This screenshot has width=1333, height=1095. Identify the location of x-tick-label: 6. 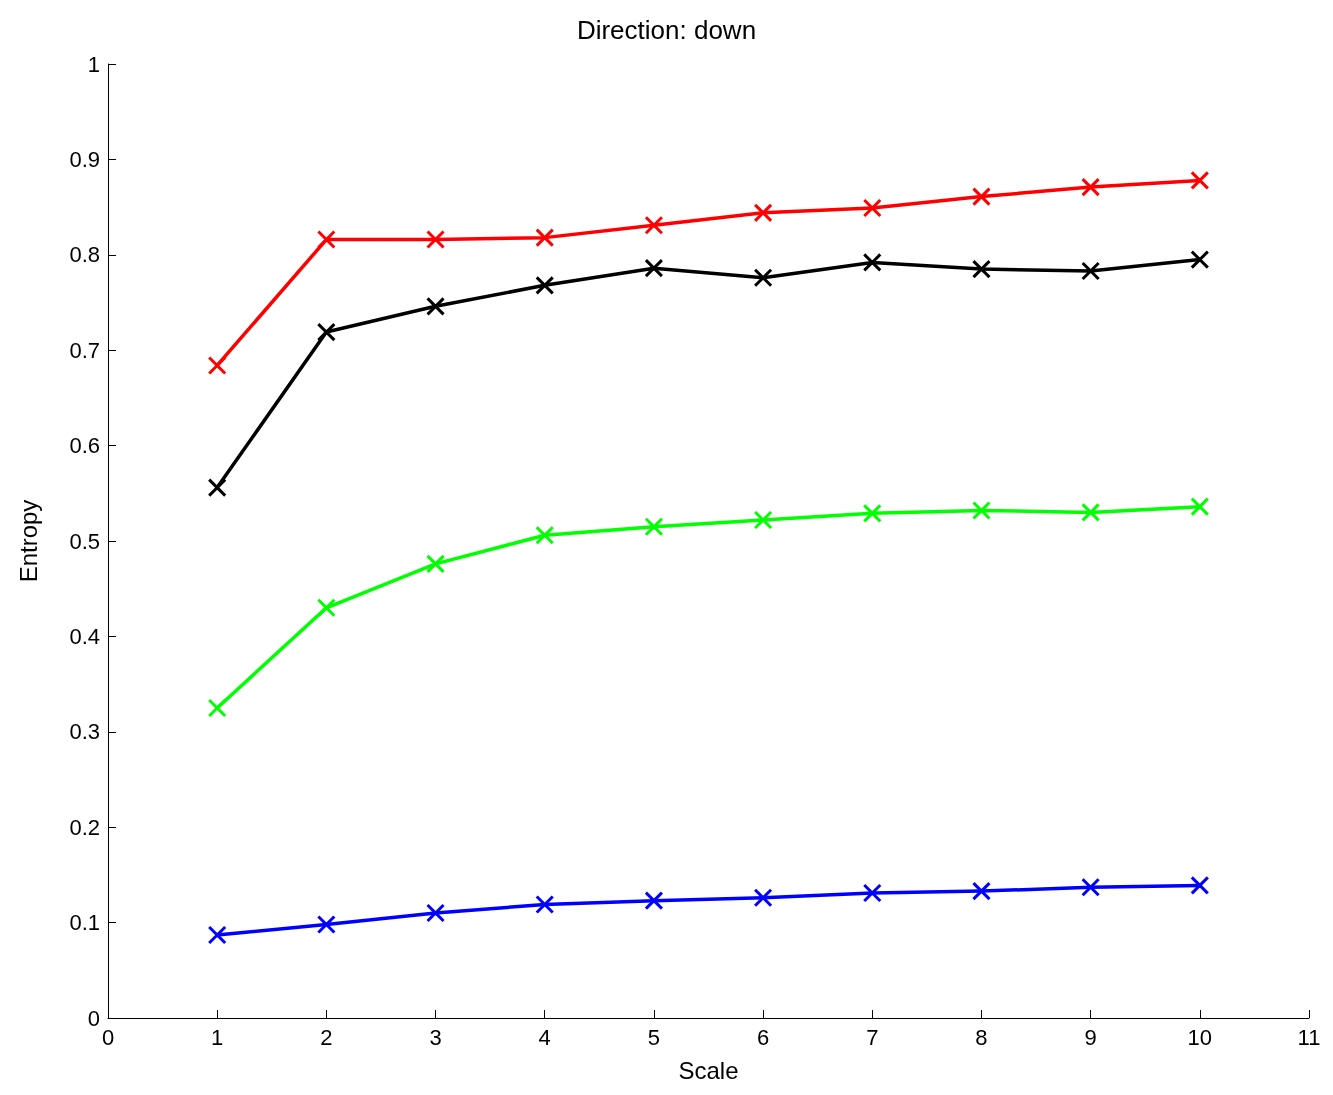
(763, 1037).